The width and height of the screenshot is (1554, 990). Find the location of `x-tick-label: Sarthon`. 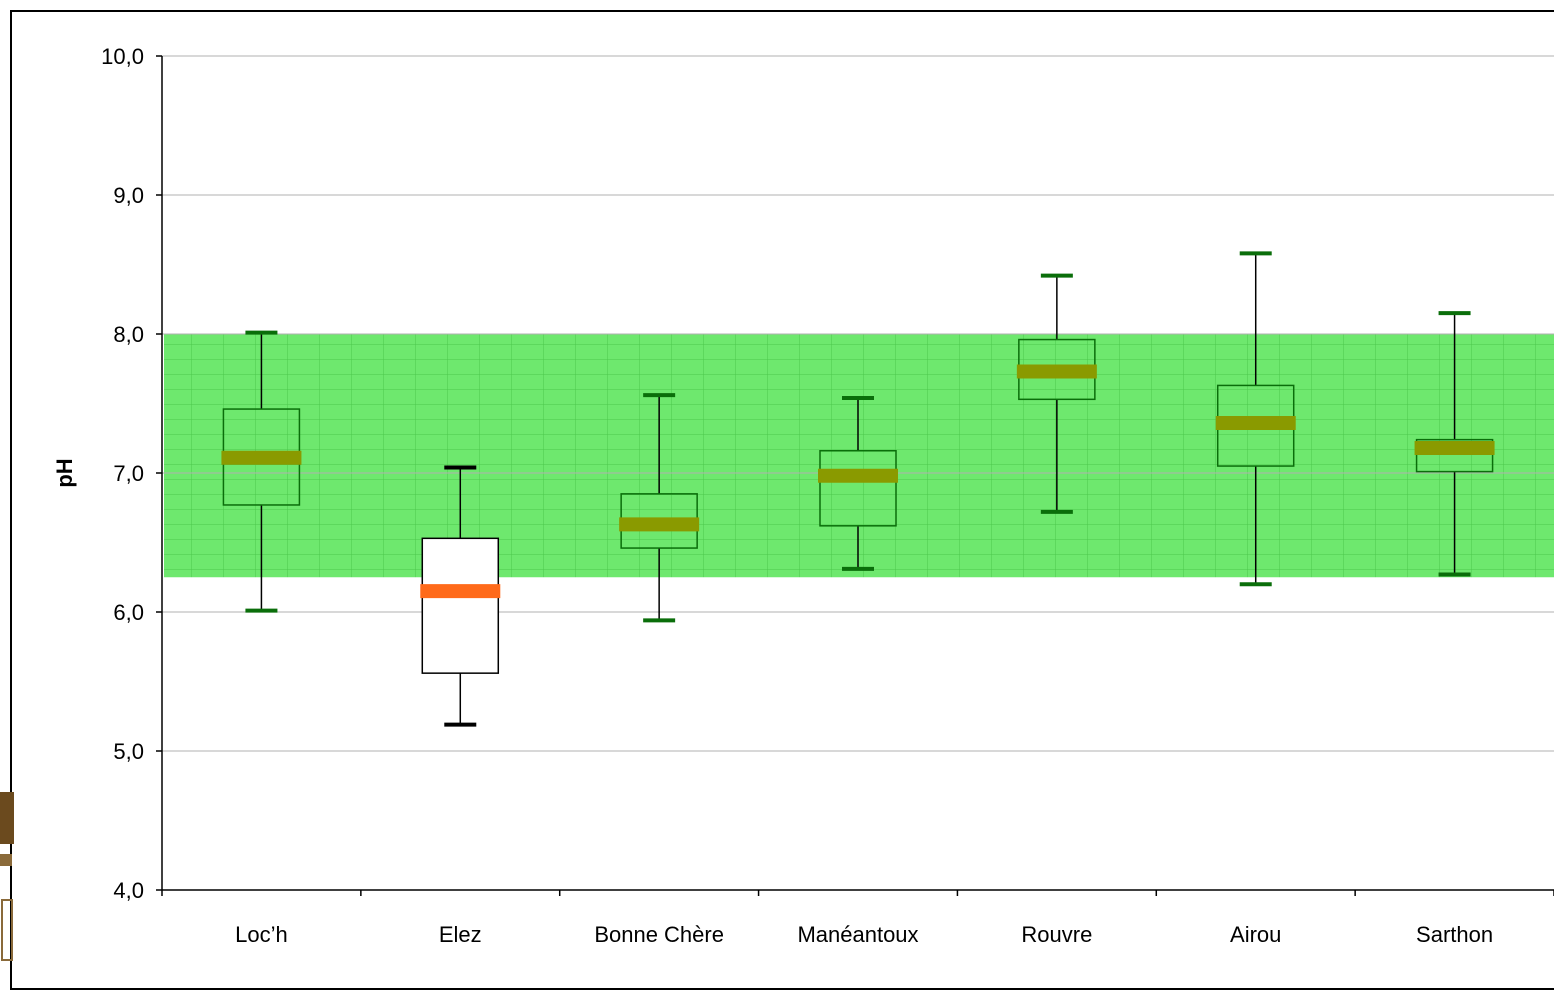

x-tick-label: Sarthon is located at coordinates (1454, 934).